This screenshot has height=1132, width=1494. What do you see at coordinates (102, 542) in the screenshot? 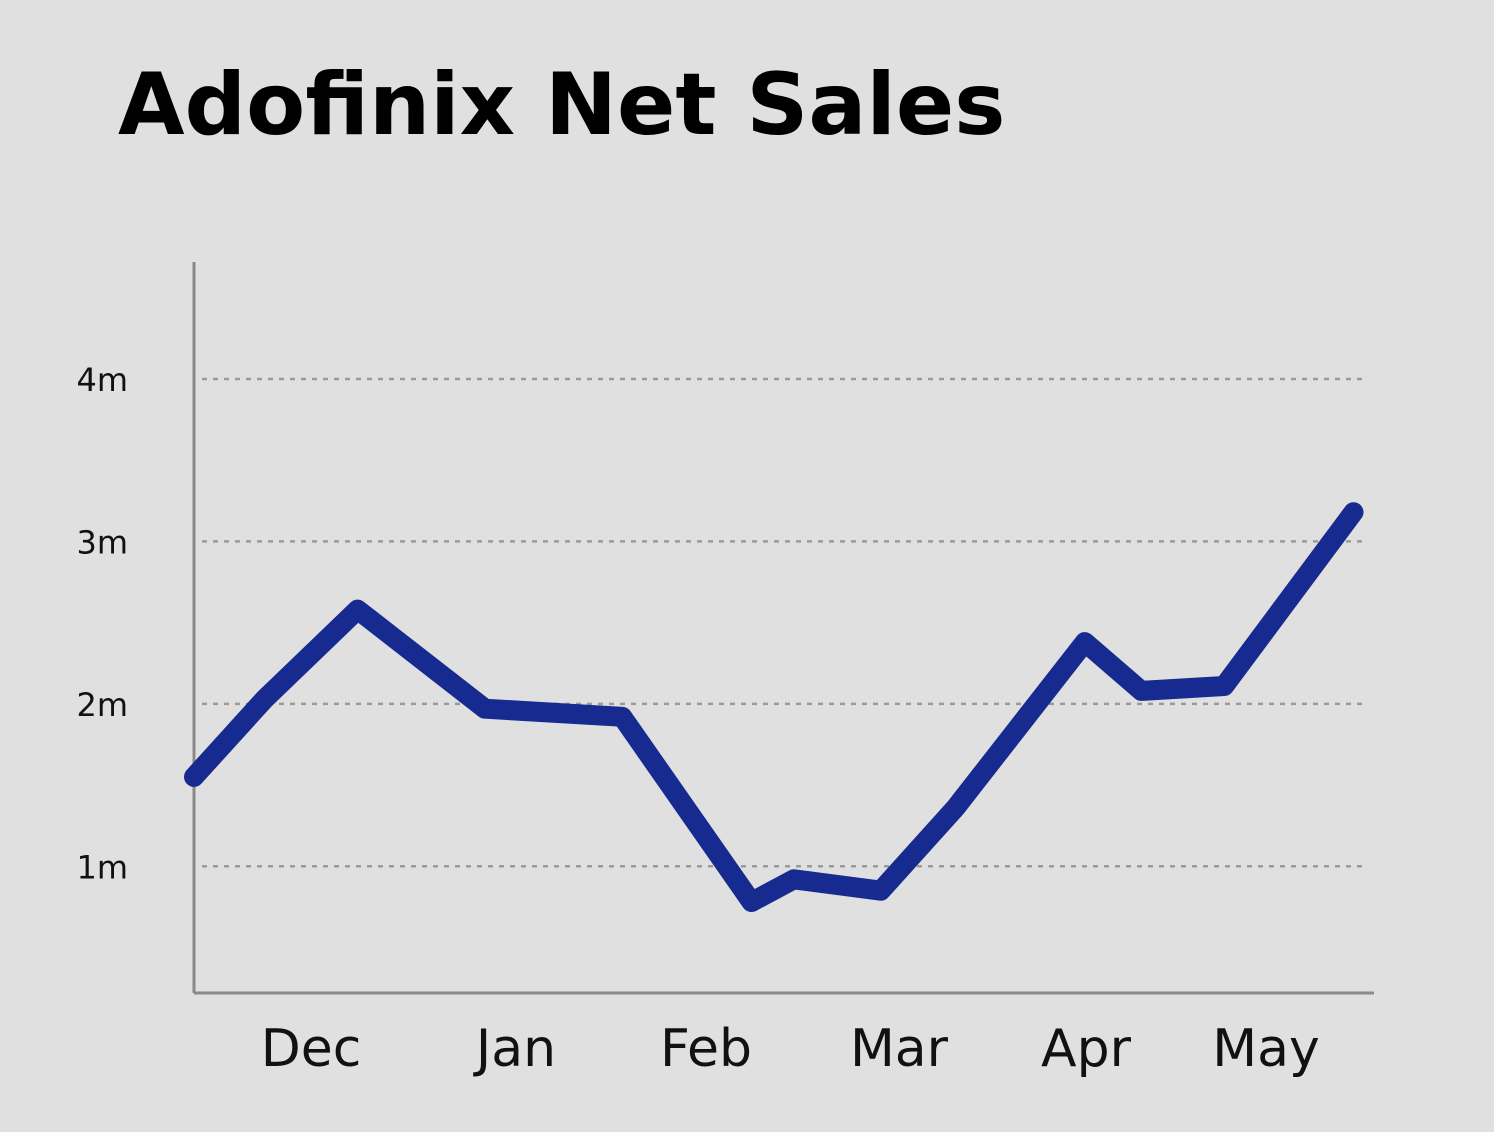
I see `y-tick-label-3m: 3m` at bounding box center [102, 542].